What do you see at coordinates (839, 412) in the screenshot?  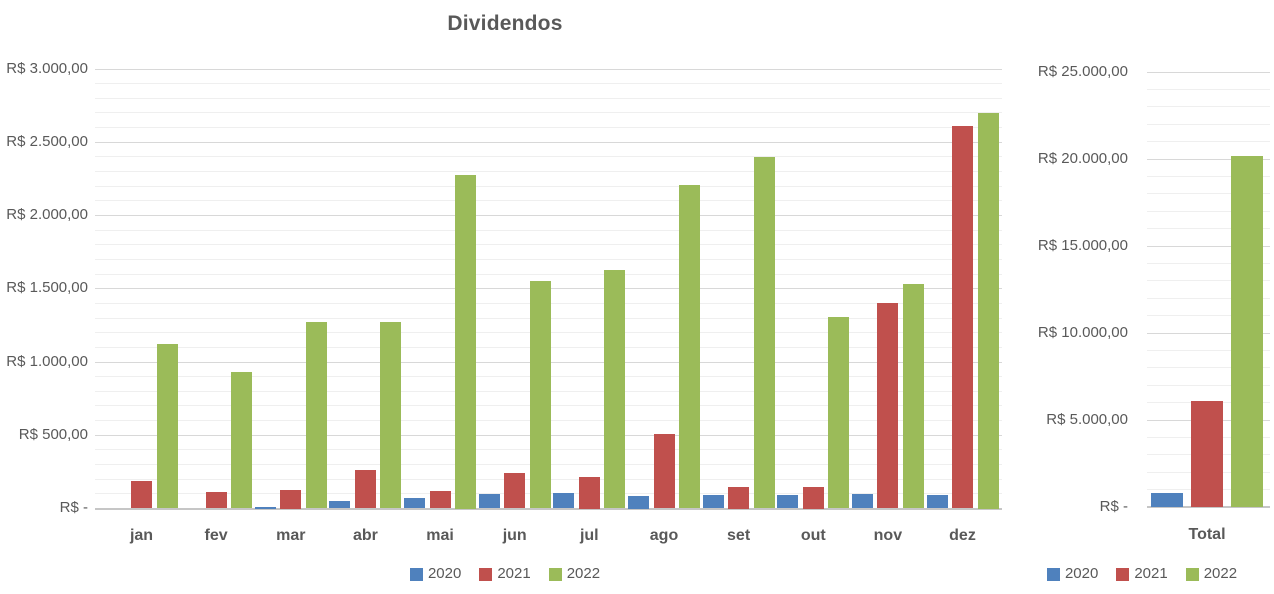 I see `bar-2022-out` at bounding box center [839, 412].